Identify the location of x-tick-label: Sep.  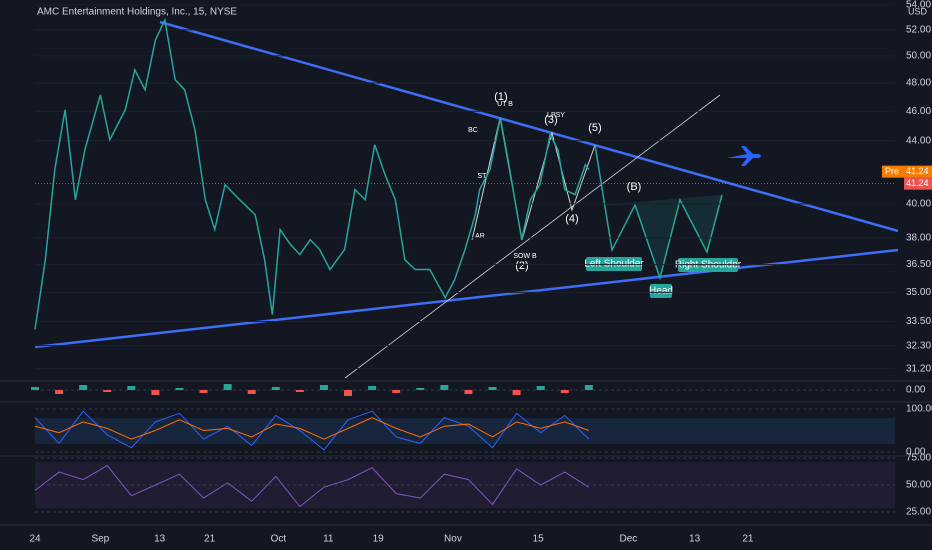
(100, 539).